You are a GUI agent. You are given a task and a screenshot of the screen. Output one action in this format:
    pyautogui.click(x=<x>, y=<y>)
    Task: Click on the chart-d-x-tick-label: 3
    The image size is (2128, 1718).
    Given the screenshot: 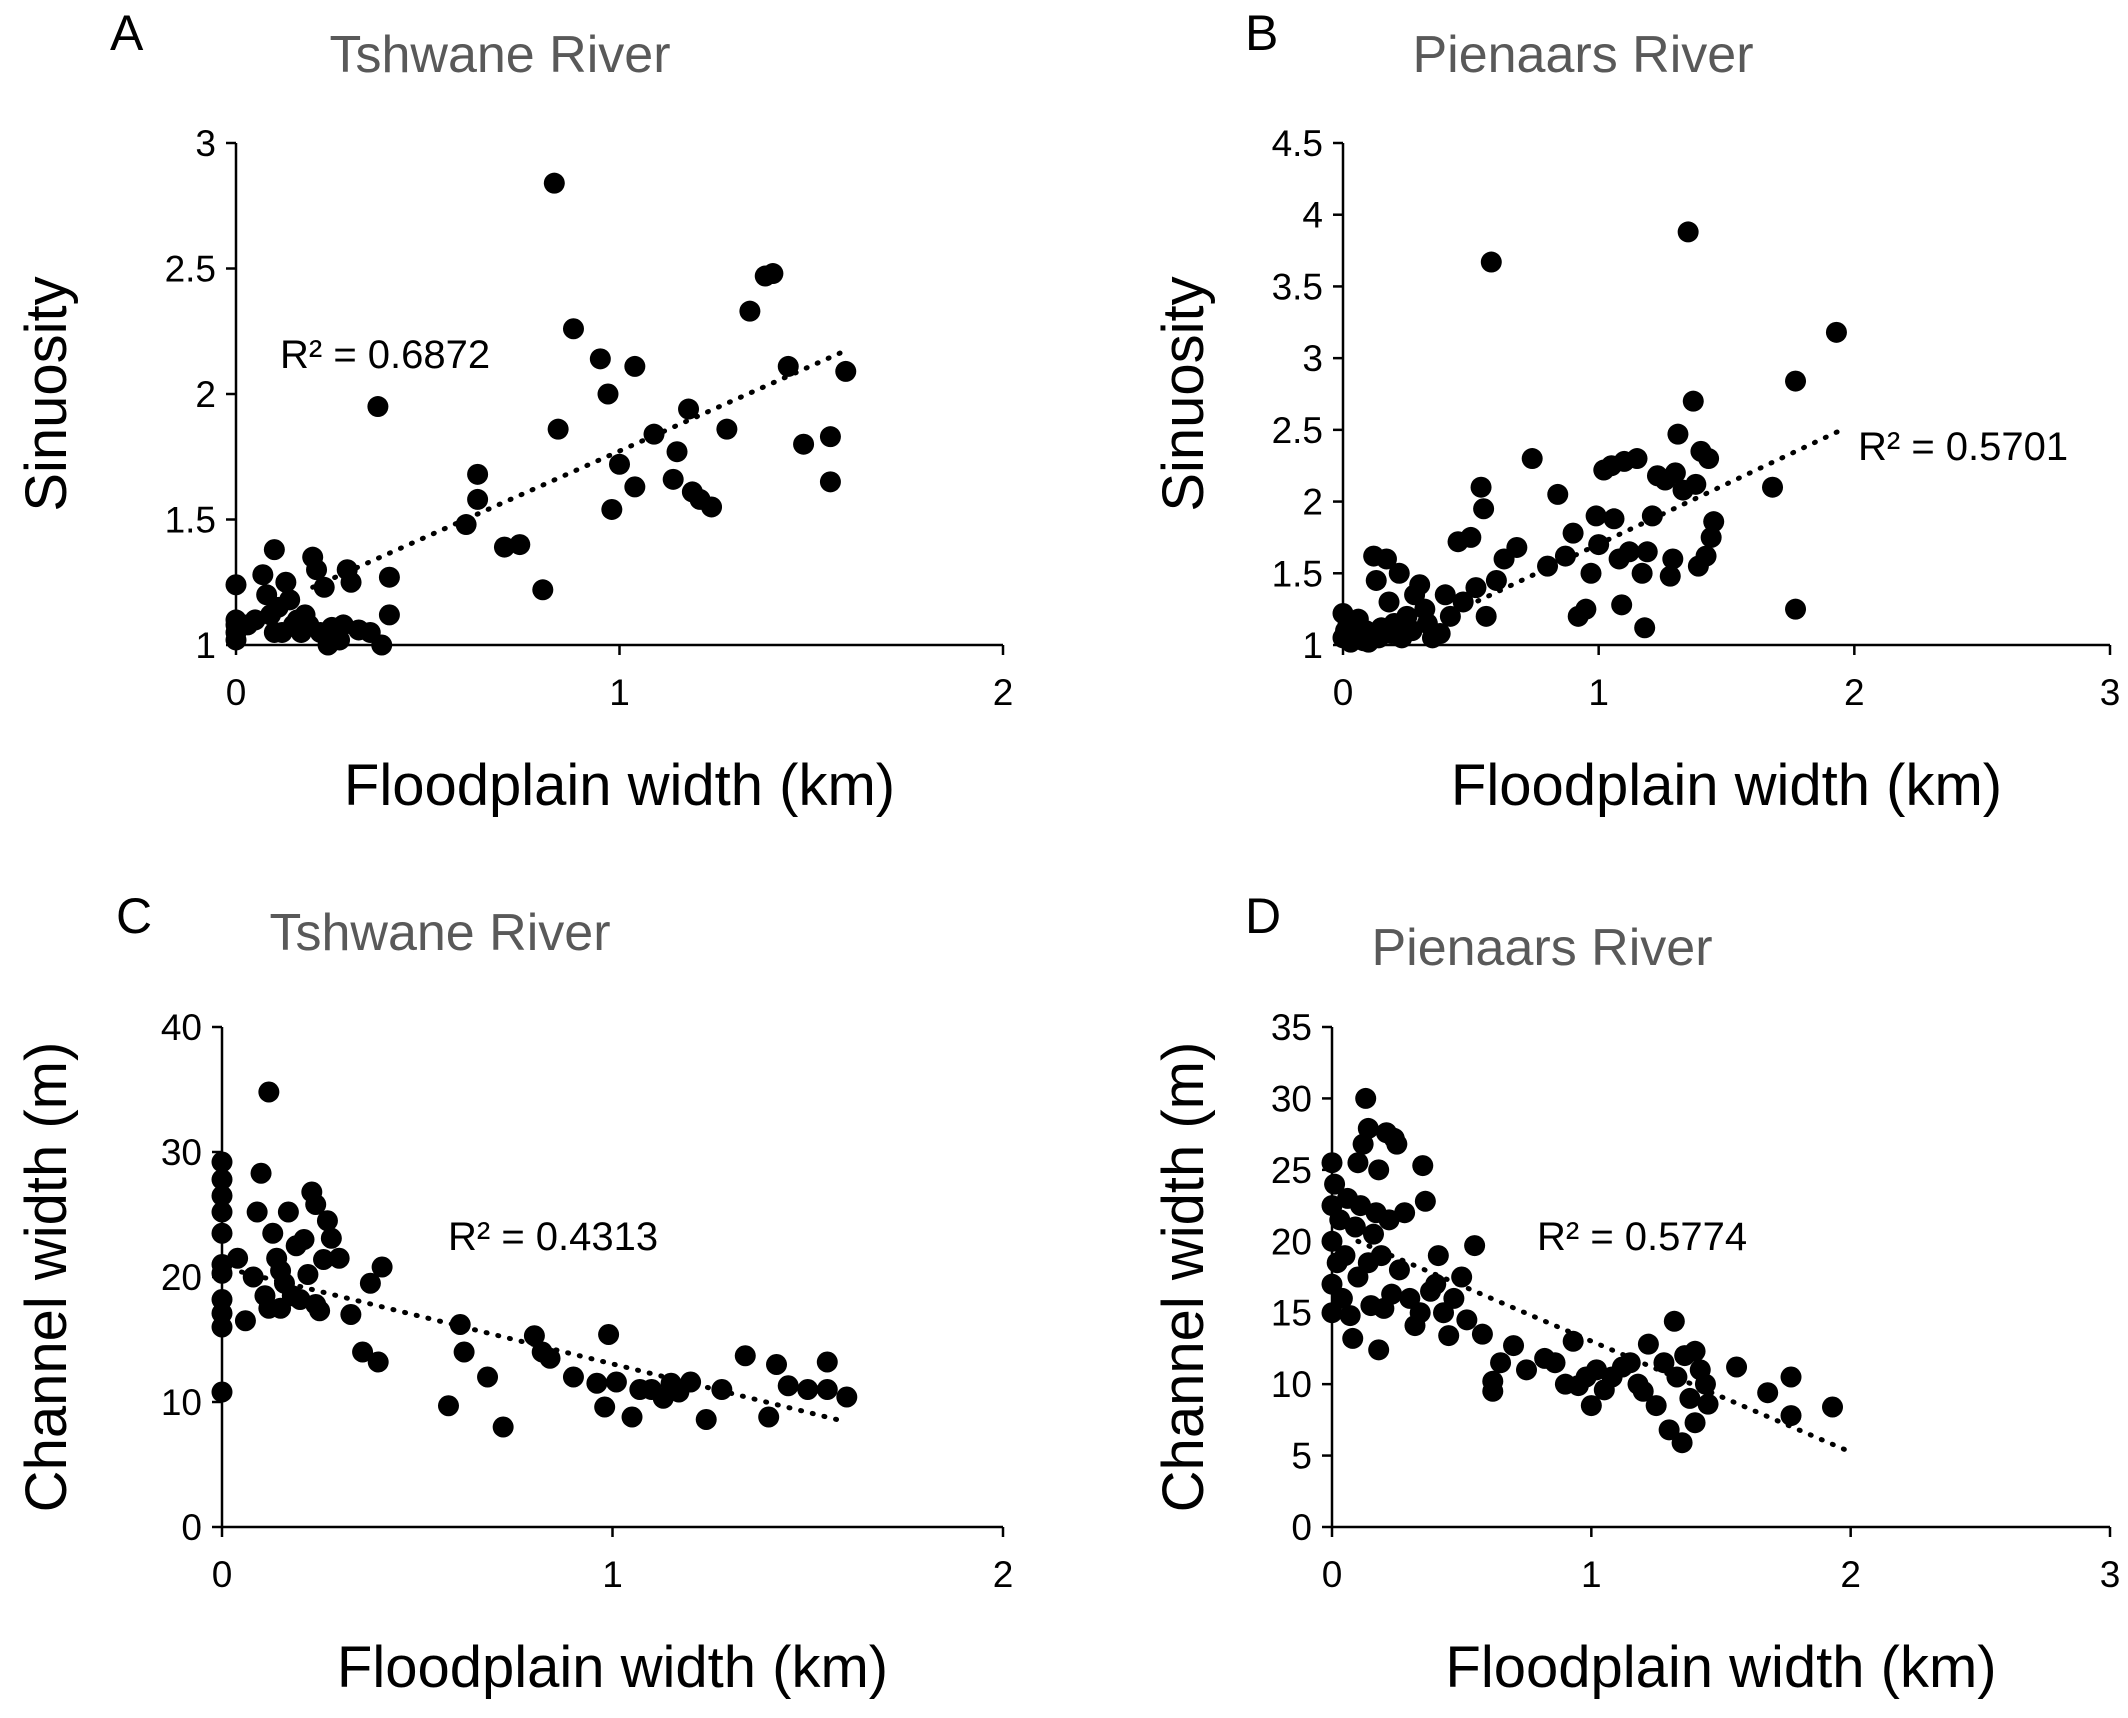 What is the action you would take?
    pyautogui.click(x=2110, y=1574)
    